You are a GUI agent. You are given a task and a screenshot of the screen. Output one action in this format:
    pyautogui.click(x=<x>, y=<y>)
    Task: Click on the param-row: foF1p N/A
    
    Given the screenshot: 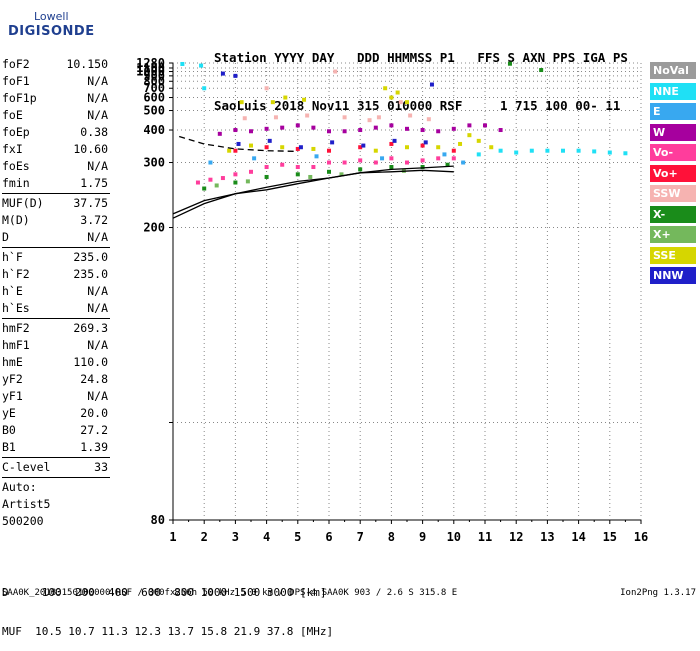 What is the action you would take?
    pyautogui.click(x=56, y=98)
    